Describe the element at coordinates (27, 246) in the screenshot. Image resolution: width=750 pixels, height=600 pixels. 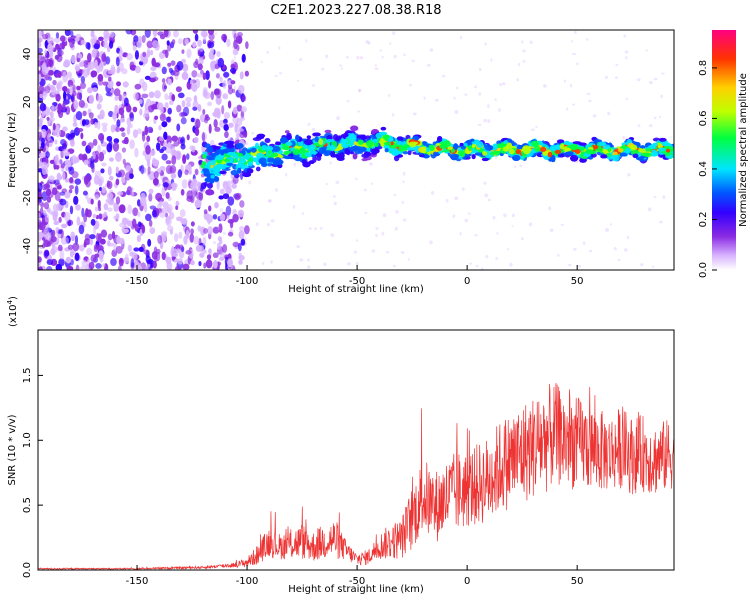
I see `y-tick-label: -40` at that location.